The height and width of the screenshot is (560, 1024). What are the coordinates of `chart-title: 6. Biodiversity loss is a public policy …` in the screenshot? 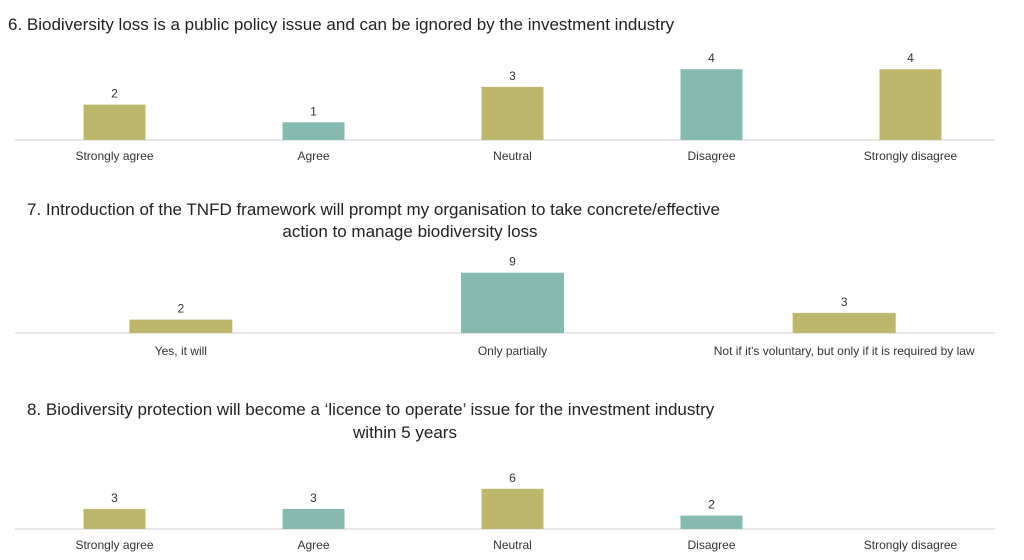 It's located at (341, 24).